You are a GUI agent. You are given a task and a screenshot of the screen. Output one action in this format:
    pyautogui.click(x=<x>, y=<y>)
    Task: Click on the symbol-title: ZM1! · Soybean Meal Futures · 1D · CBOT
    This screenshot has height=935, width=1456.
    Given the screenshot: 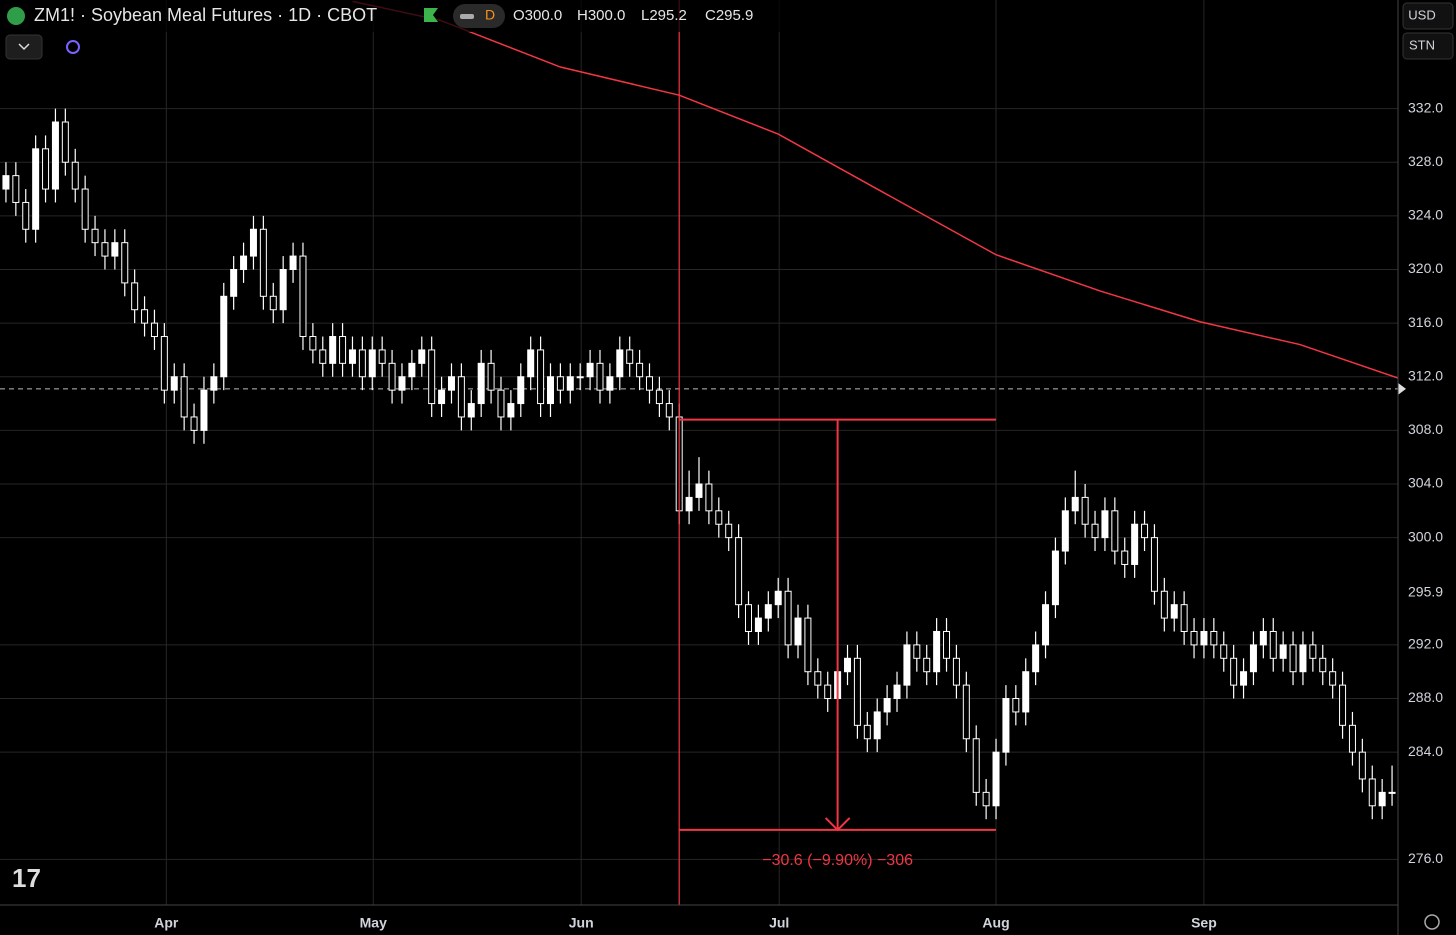 What is the action you would take?
    pyautogui.click(x=205, y=15)
    